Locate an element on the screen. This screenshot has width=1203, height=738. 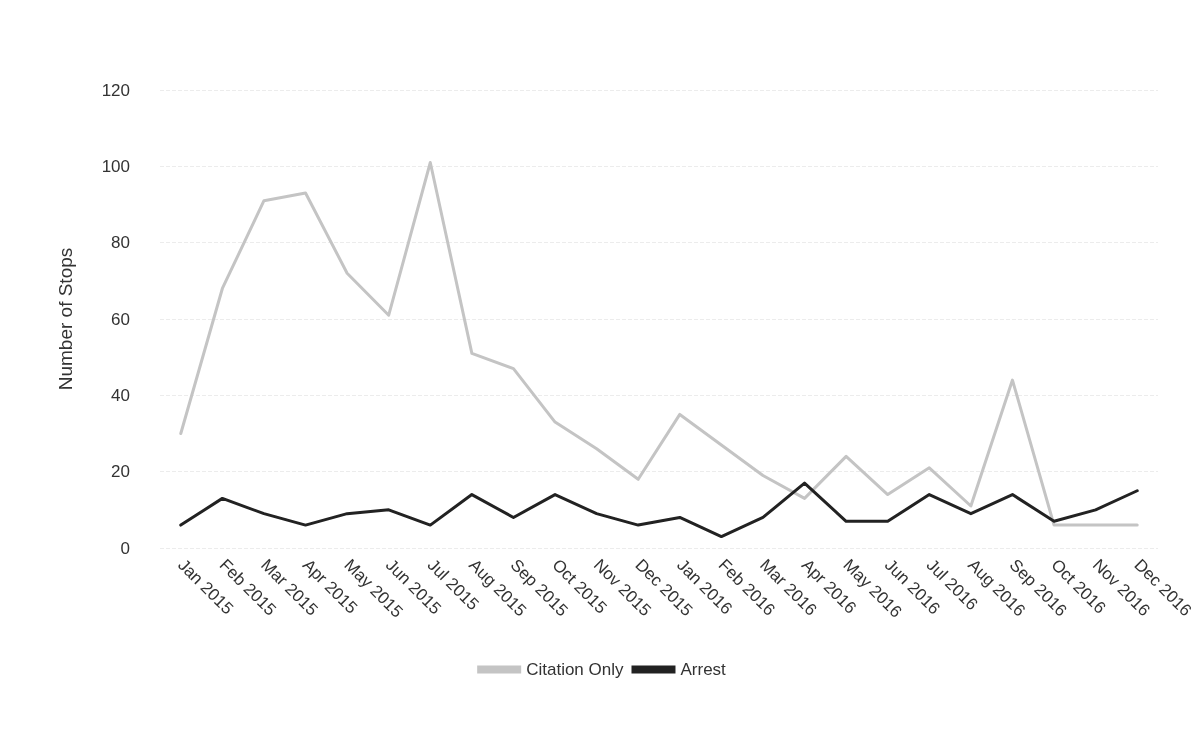
y-tick-label: 40 is located at coordinates (120, 395).